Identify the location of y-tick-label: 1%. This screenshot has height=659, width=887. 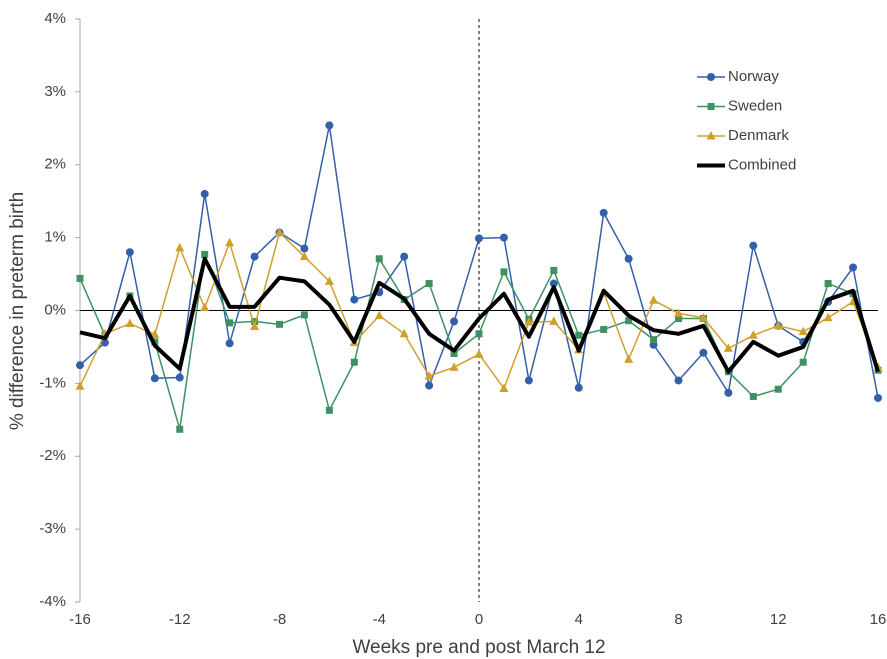
(55, 237).